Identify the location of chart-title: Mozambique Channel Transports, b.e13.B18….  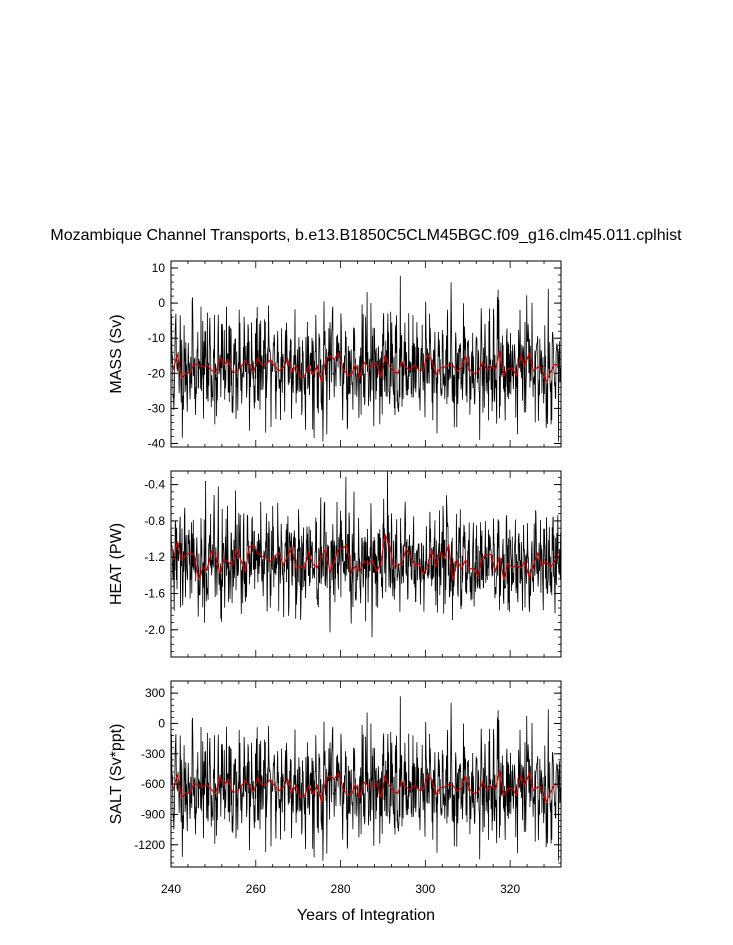
(366, 235).